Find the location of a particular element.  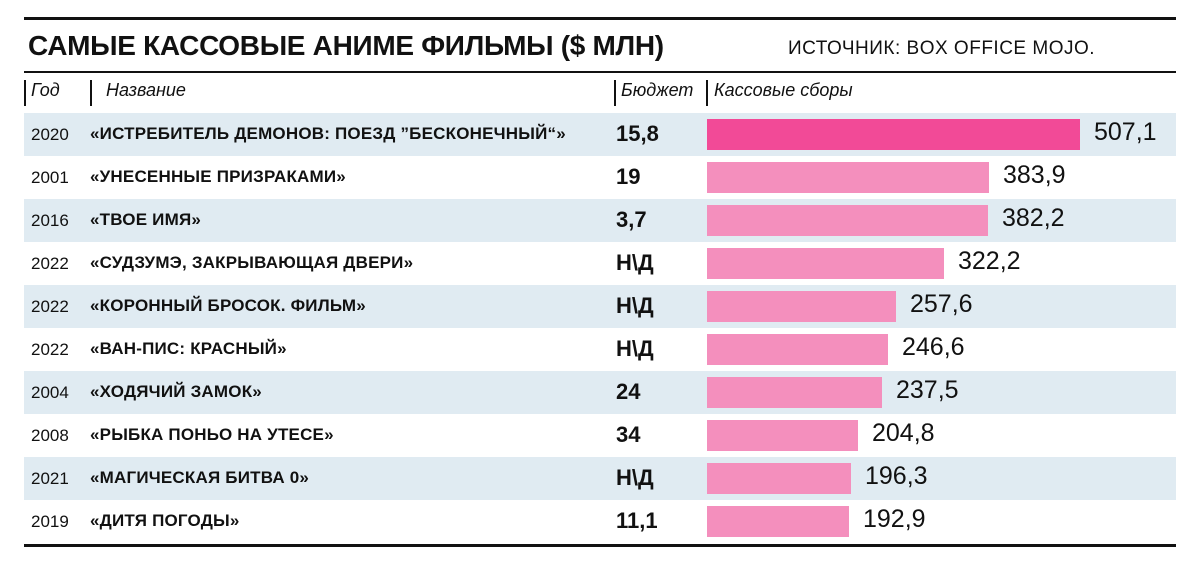

col-divider-budget is located at coordinates (615, 93).